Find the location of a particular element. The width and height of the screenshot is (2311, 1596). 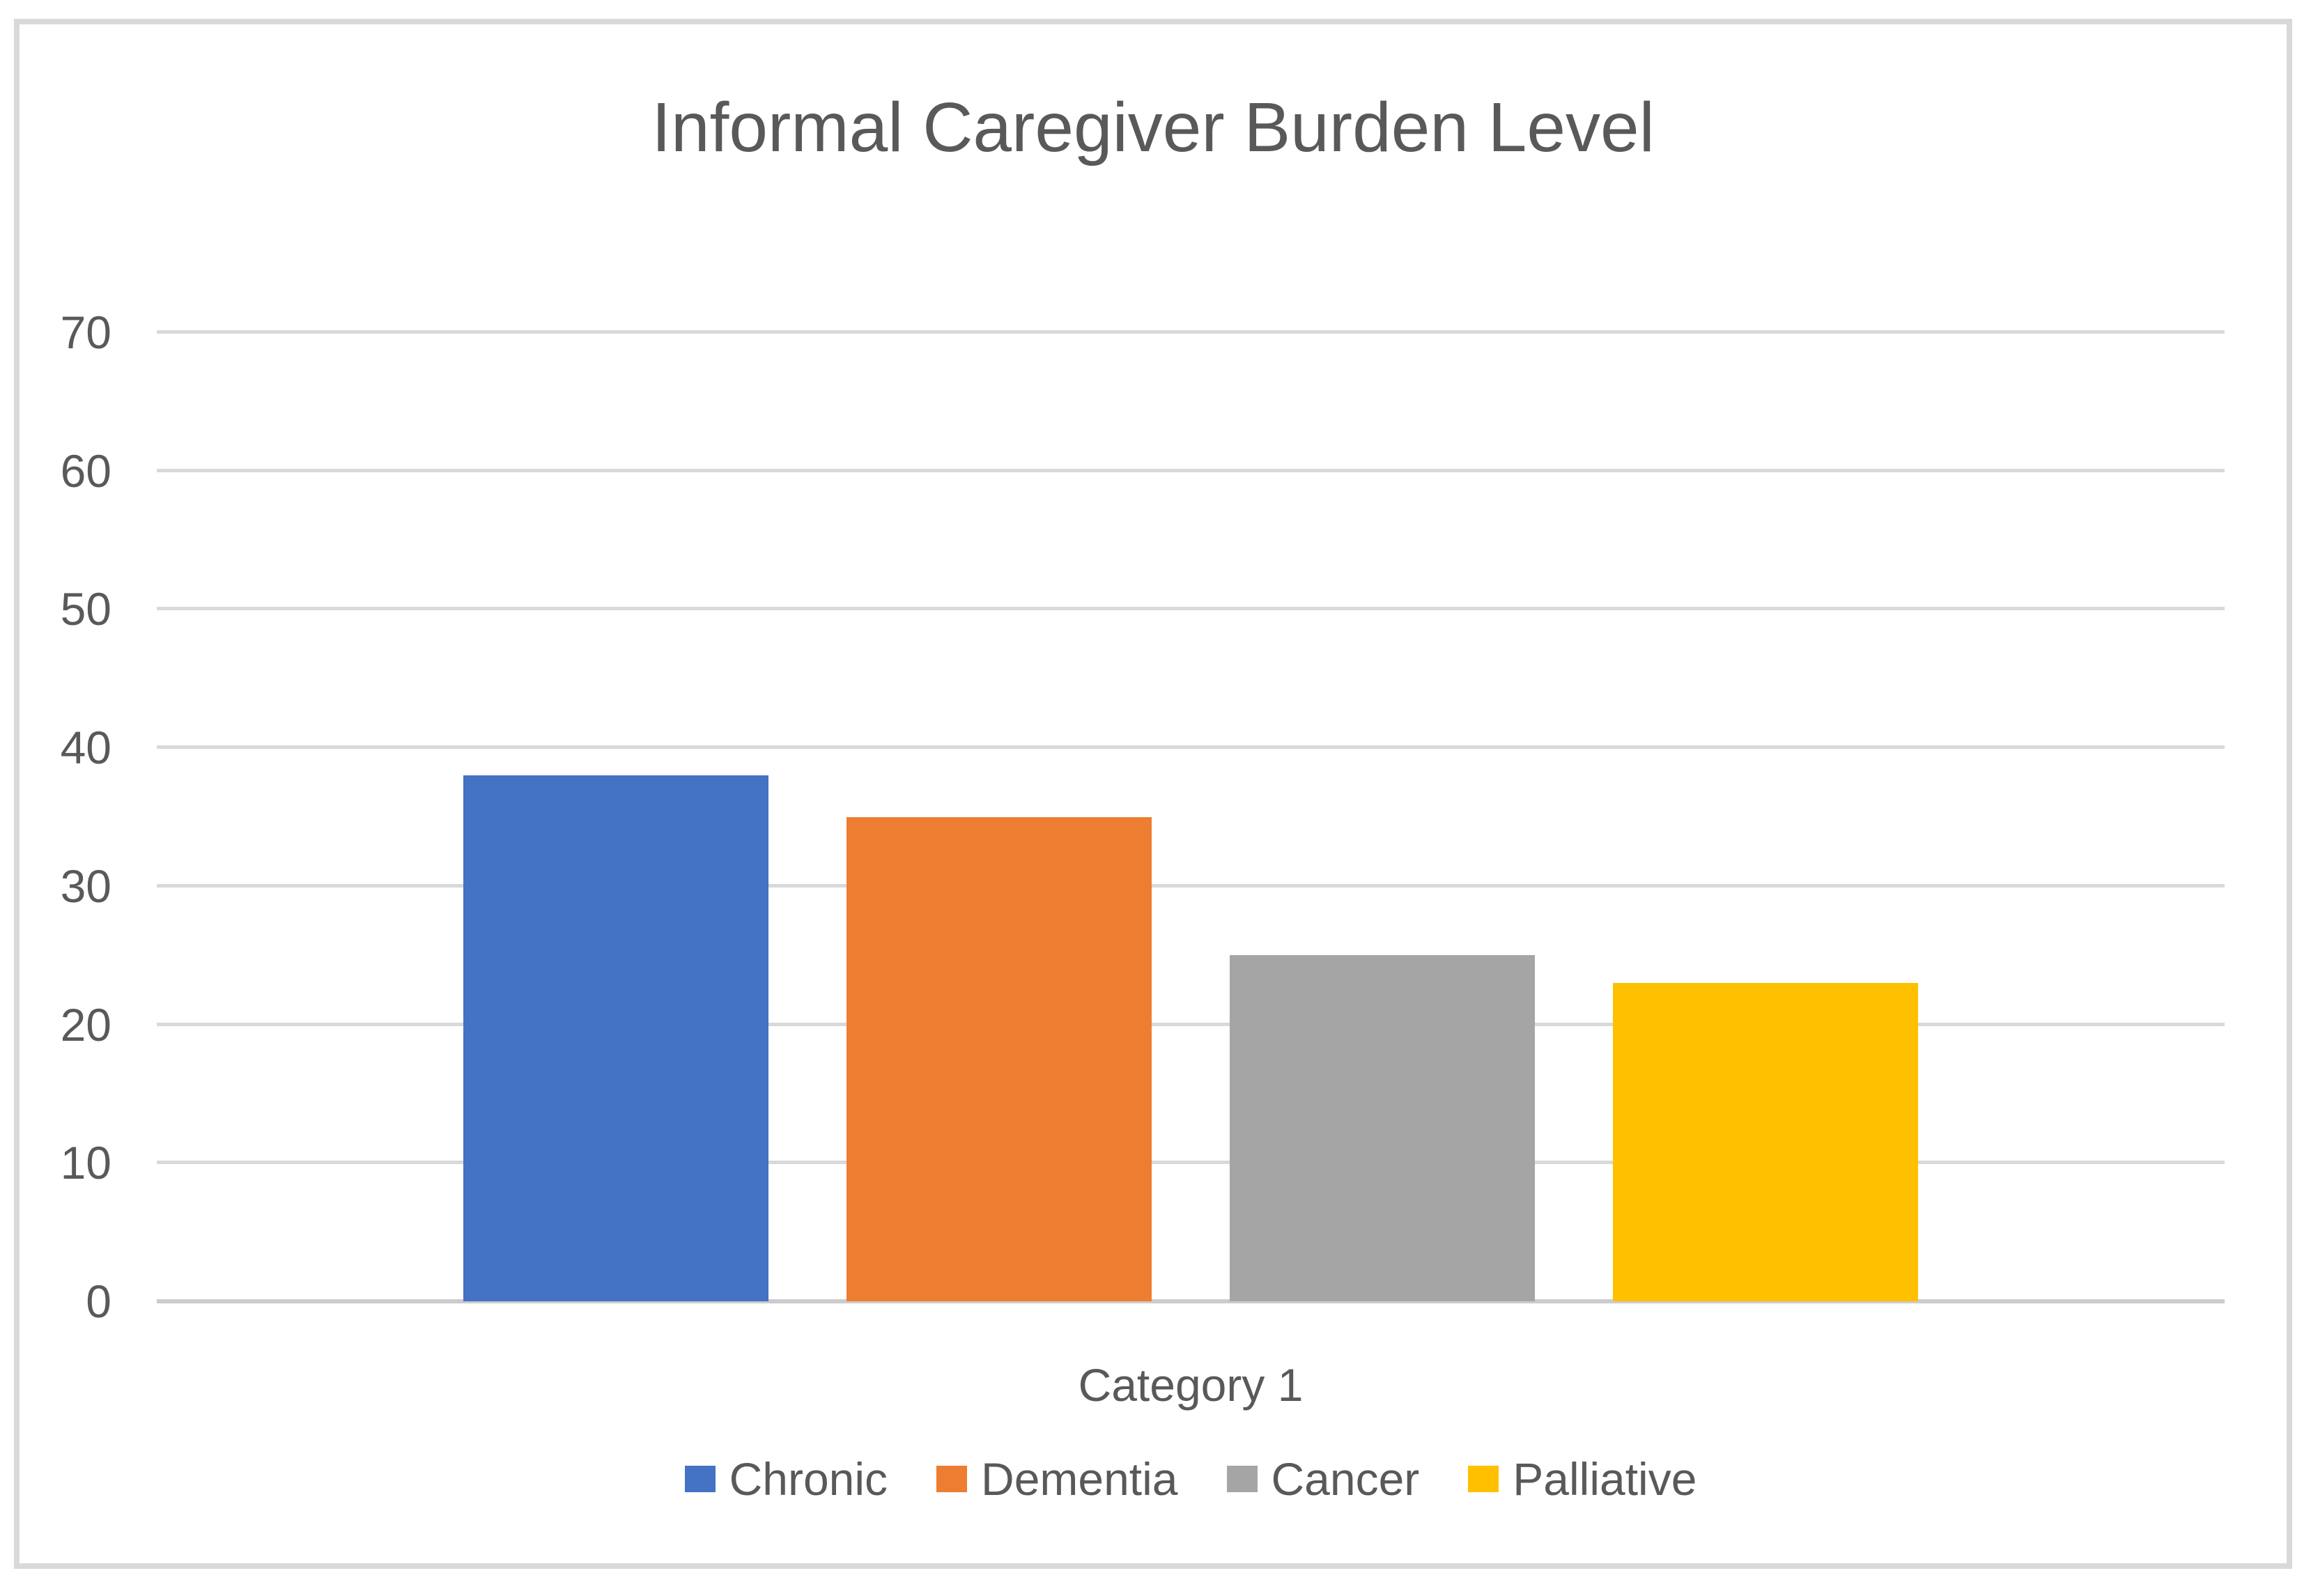

y-tick-label-30: 30 is located at coordinates (85, 886).